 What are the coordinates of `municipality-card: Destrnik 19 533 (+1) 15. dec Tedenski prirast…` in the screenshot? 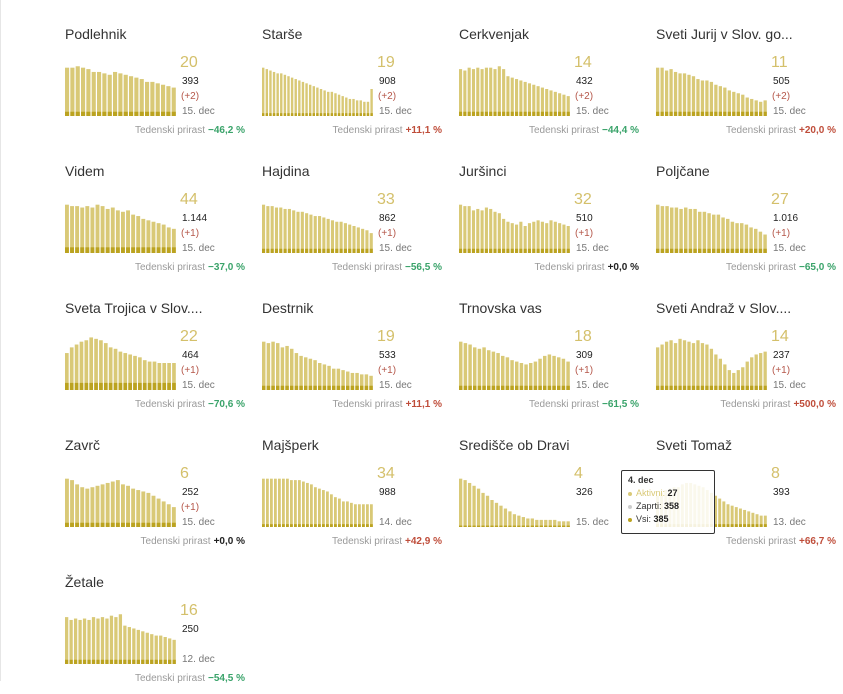 It's located at (352, 360).